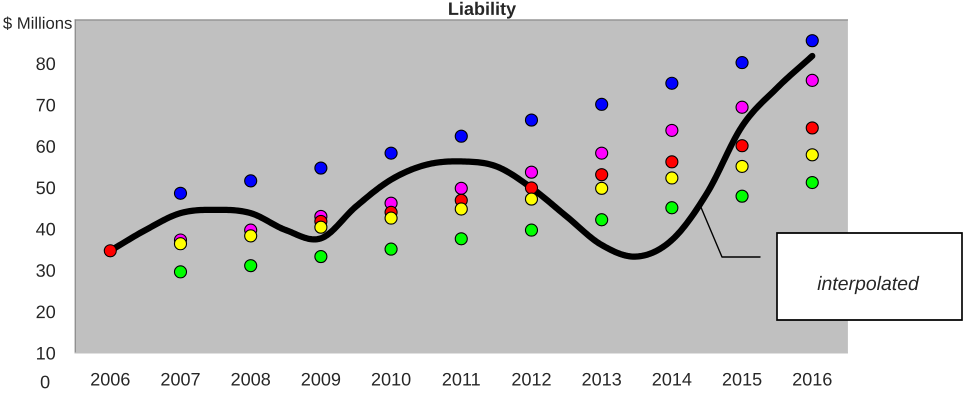  Describe the element at coordinates (742, 379) in the screenshot. I see `x-tick-label: 2015` at that location.